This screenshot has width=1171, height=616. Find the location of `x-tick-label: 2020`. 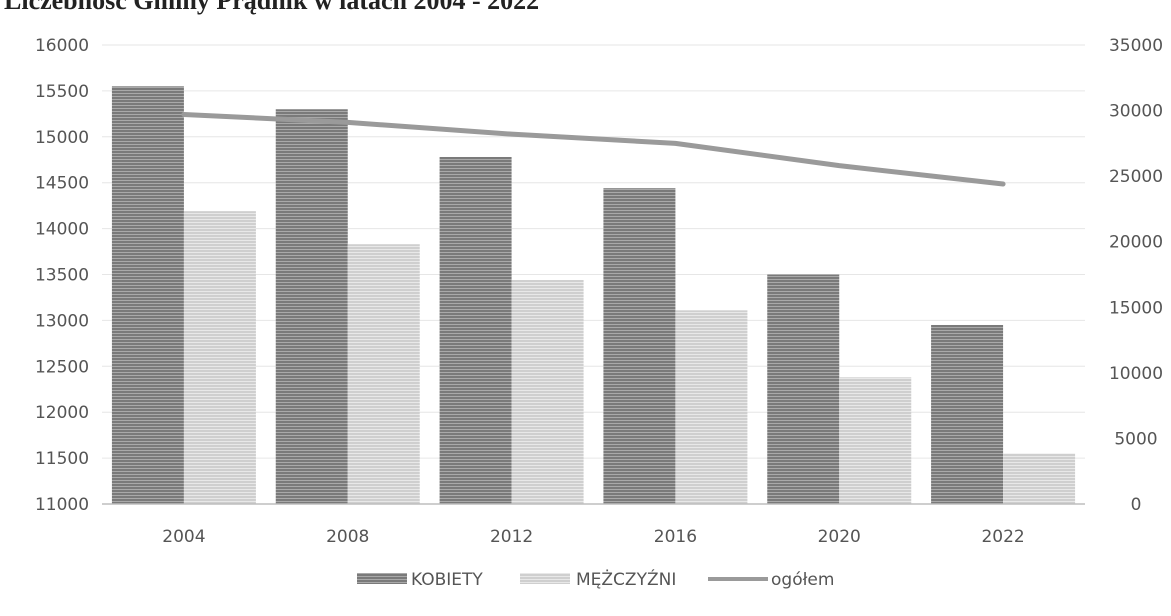

x-tick-label: 2020 is located at coordinates (839, 537).